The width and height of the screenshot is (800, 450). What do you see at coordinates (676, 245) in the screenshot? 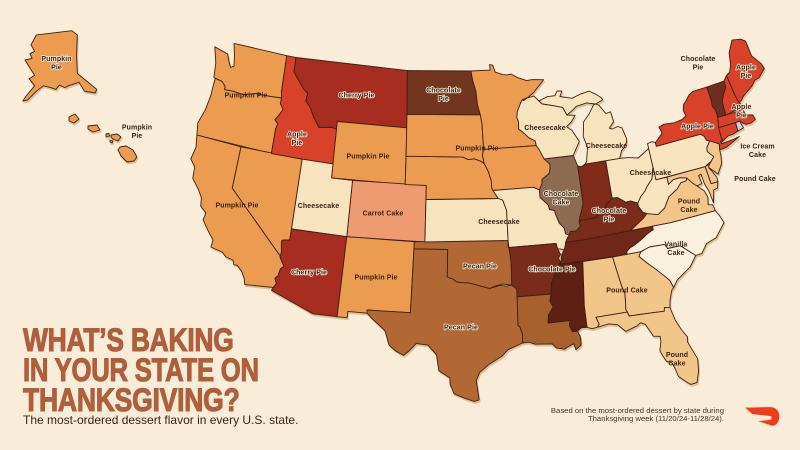
I see `svg-text: Vanilla` at bounding box center [676, 245].